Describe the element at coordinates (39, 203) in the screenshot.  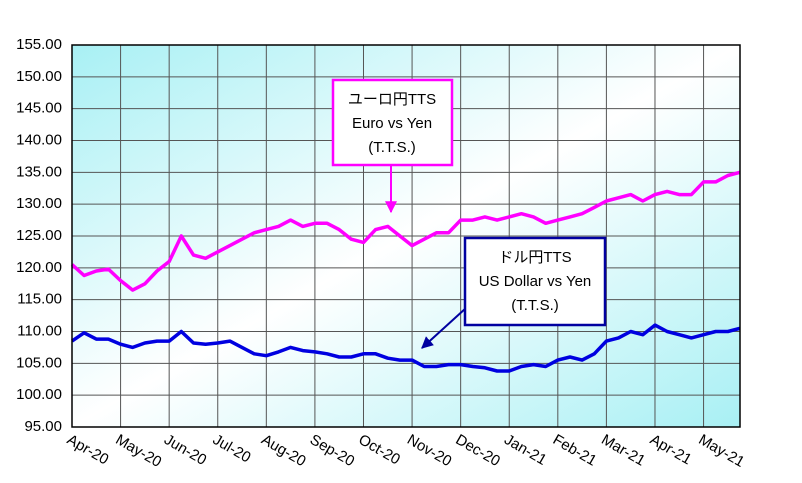
I see `y-tick-label: 130.00` at that location.